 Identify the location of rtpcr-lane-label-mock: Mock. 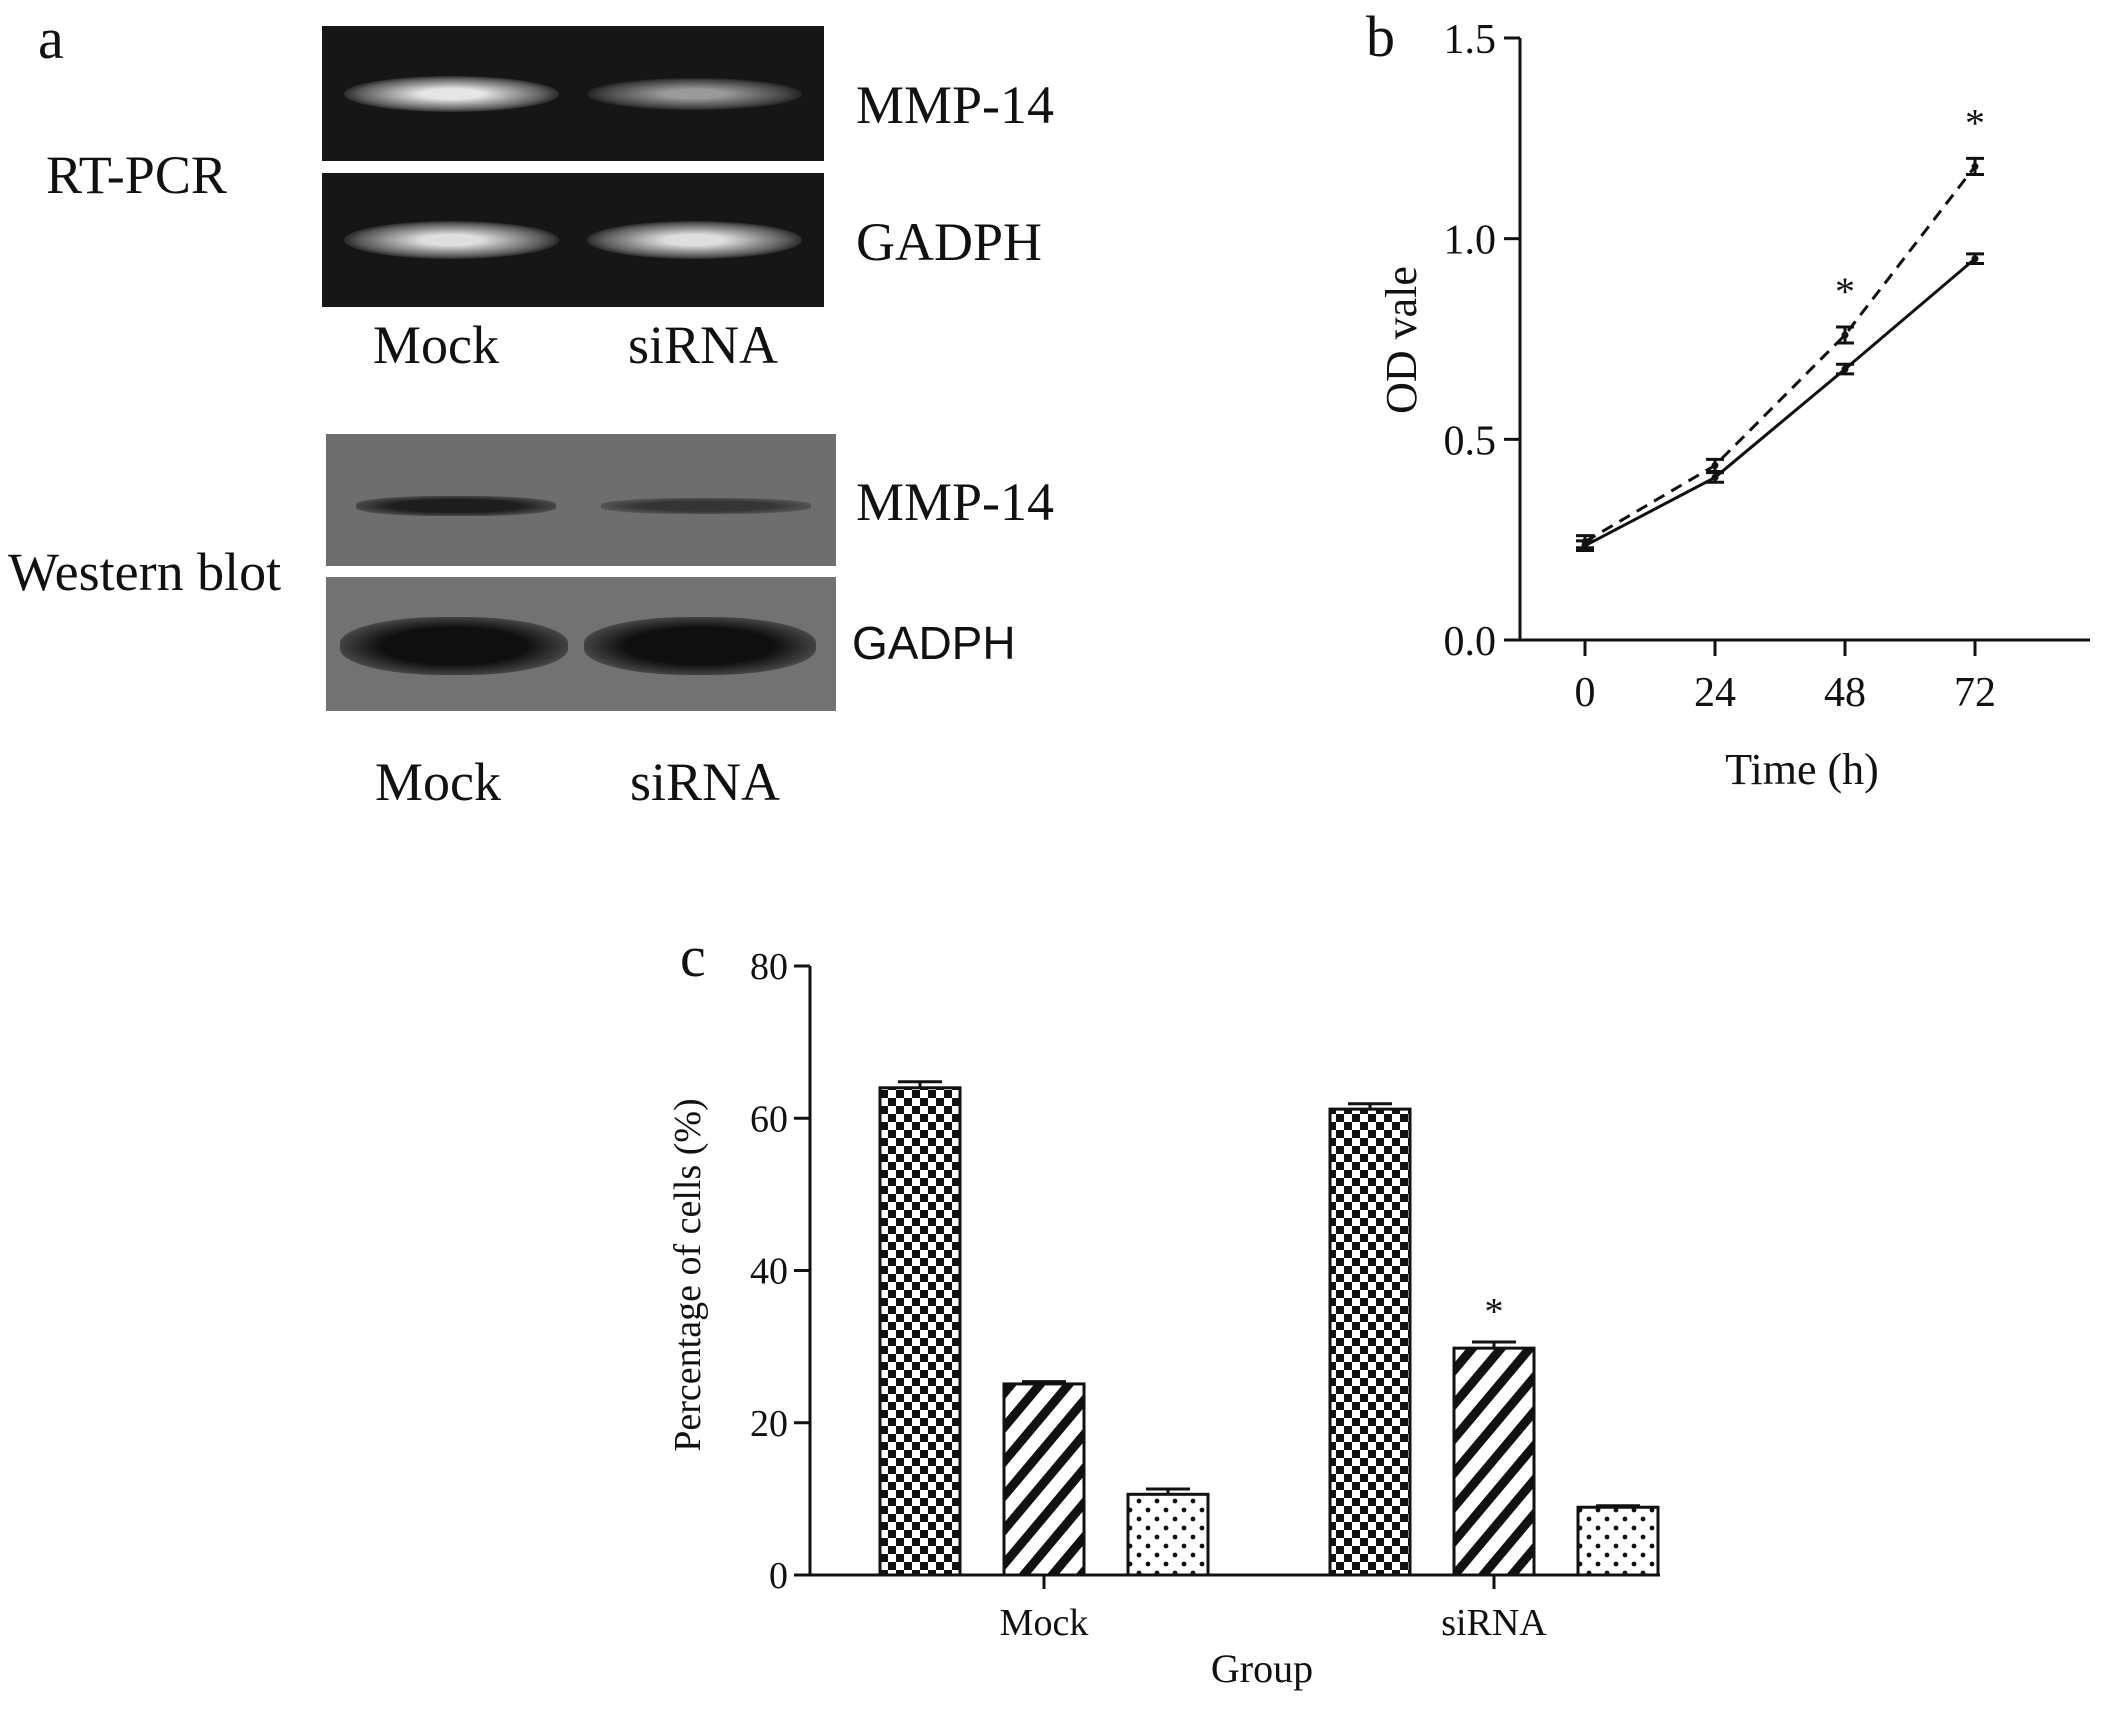
(436, 345).